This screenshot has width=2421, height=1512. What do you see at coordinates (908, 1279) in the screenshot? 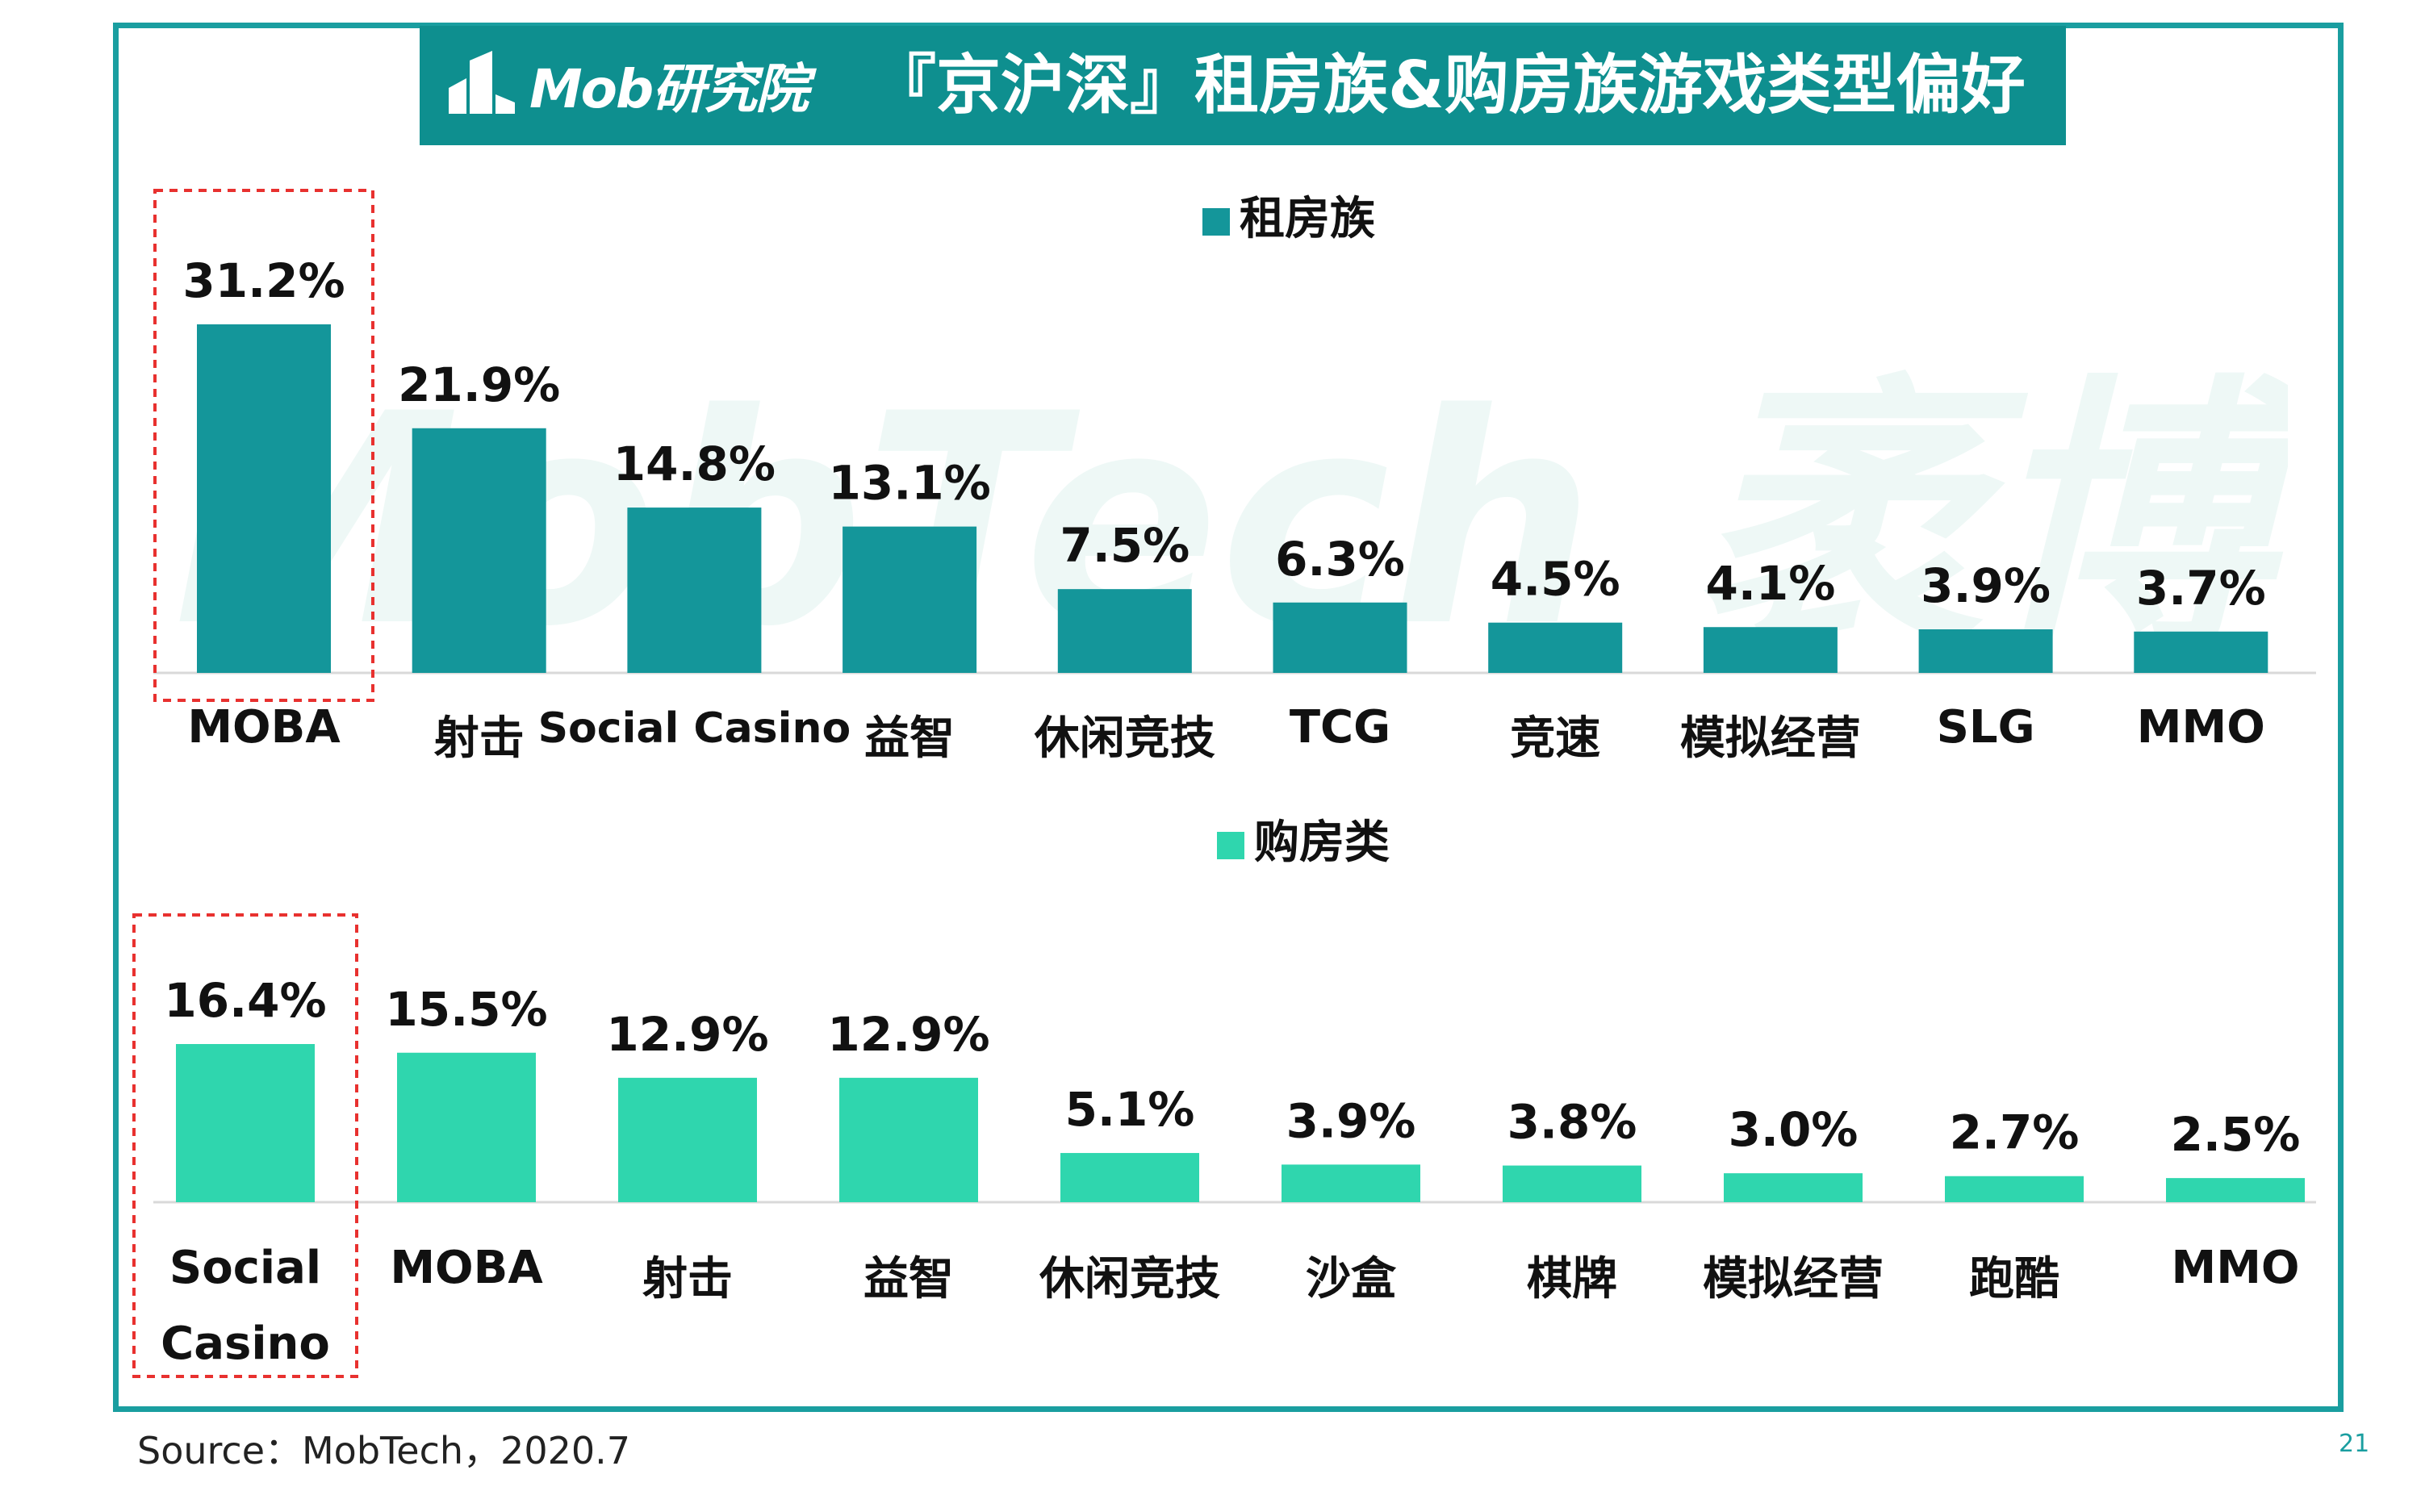
I see `buy-category-label: 益智` at bounding box center [908, 1279].